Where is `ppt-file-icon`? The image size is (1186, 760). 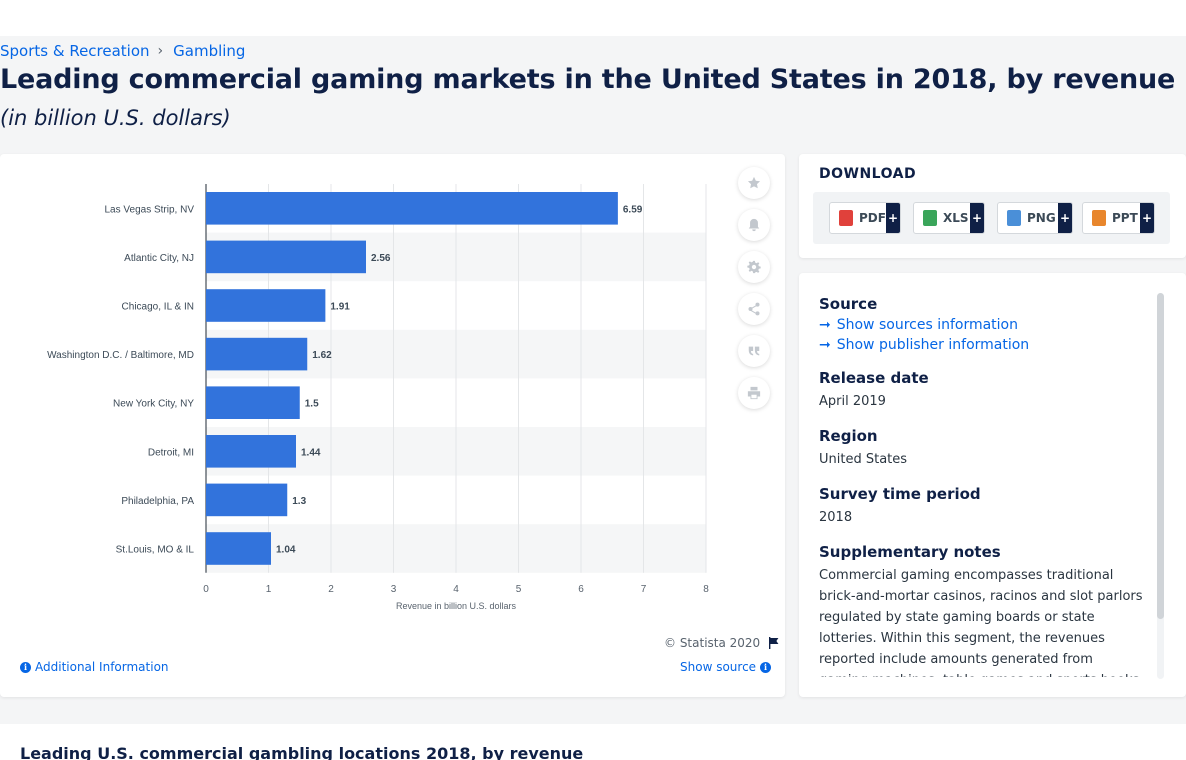 ppt-file-icon is located at coordinates (1099, 218).